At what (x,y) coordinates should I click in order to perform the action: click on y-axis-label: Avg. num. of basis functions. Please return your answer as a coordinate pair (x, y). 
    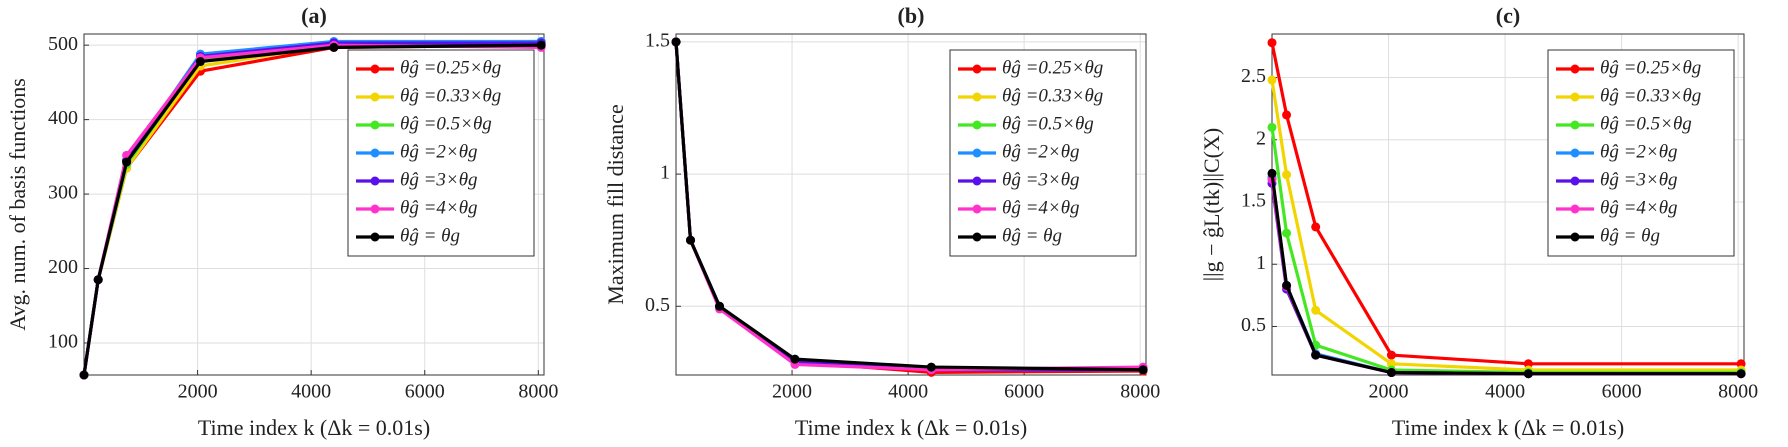
    Looking at the image, I should click on (17, 204).